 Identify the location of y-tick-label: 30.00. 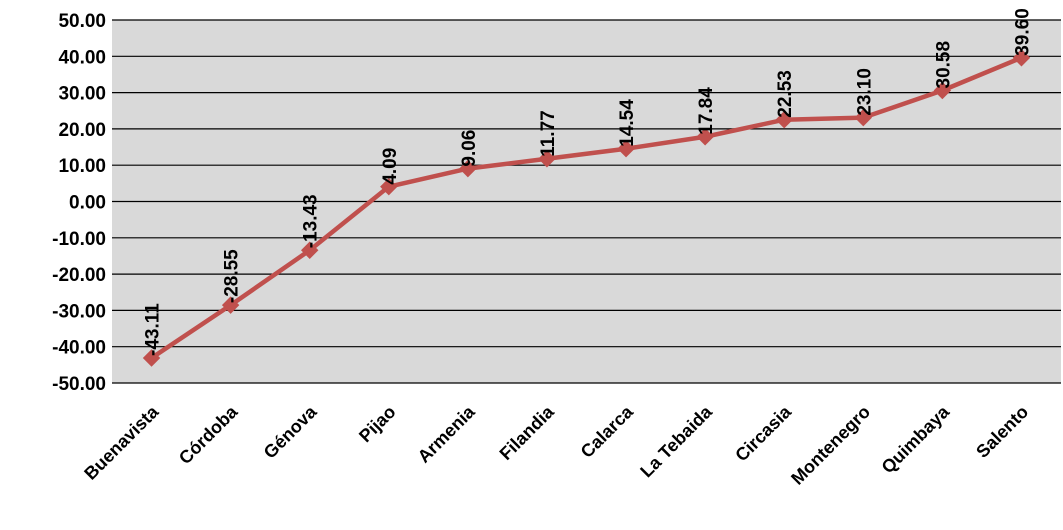
(82, 94).